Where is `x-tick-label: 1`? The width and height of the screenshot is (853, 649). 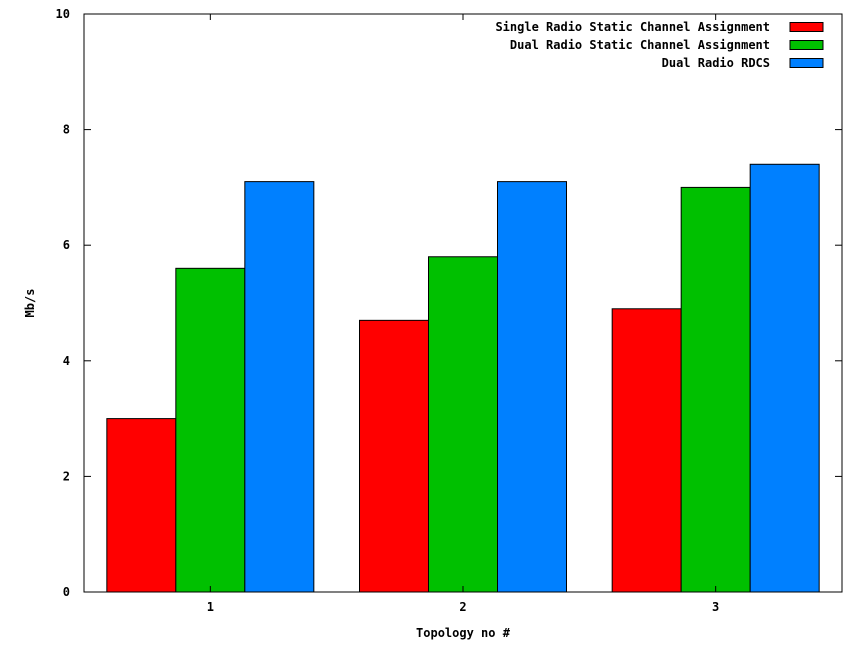 x-tick-label: 1 is located at coordinates (210, 607).